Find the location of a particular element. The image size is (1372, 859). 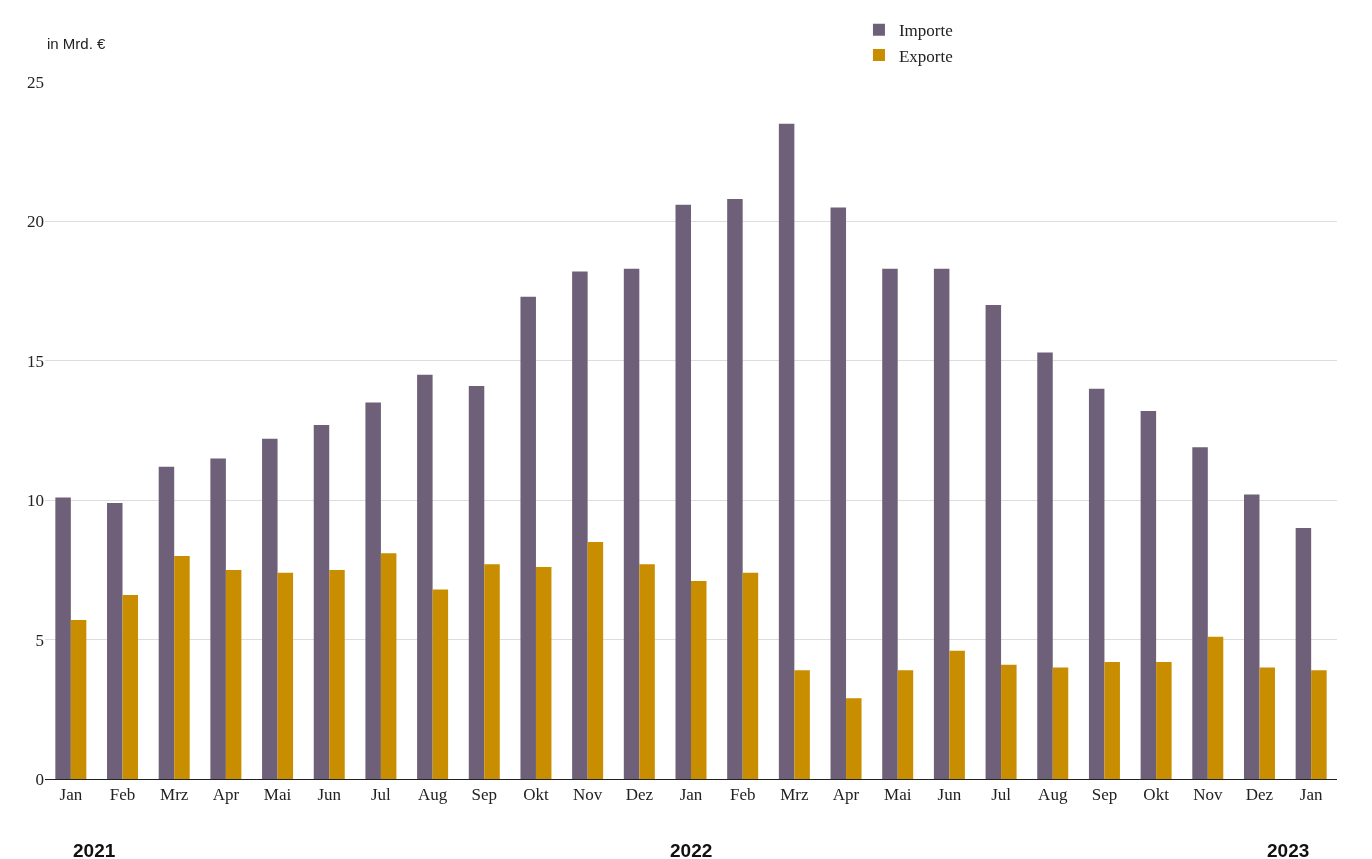

text: 2022 is located at coordinates (691, 849).